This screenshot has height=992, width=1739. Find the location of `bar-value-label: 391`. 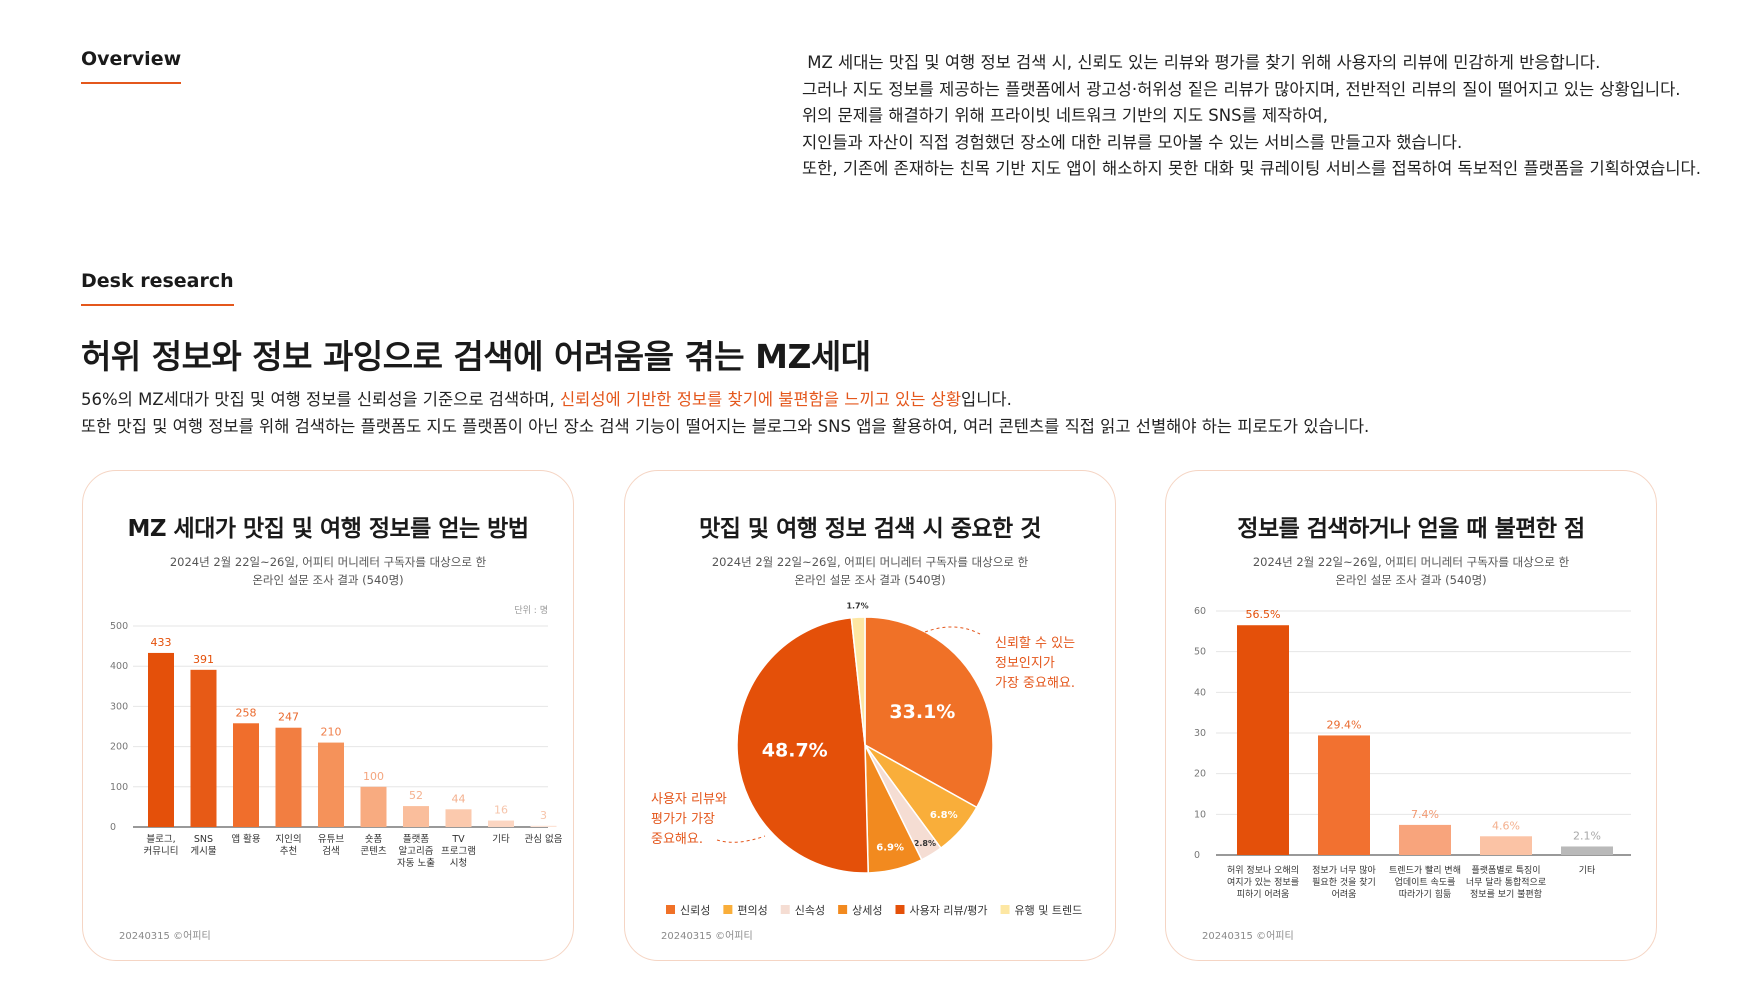

bar-value-label: 391 is located at coordinates (203, 659).